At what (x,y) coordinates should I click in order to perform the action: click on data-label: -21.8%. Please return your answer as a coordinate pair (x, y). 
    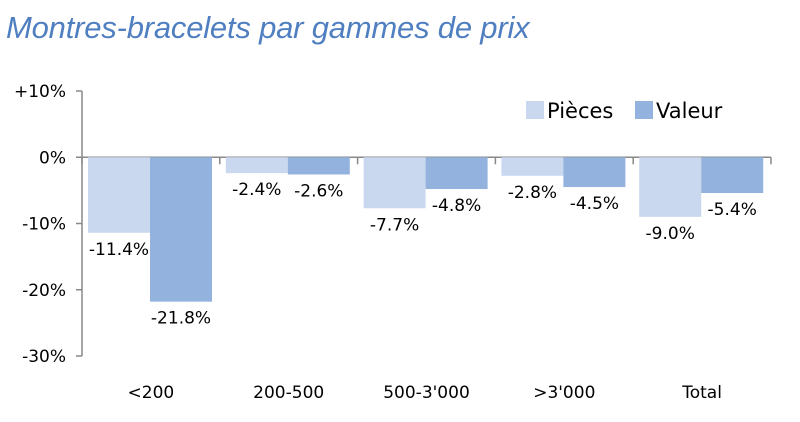
    Looking at the image, I should click on (181, 319).